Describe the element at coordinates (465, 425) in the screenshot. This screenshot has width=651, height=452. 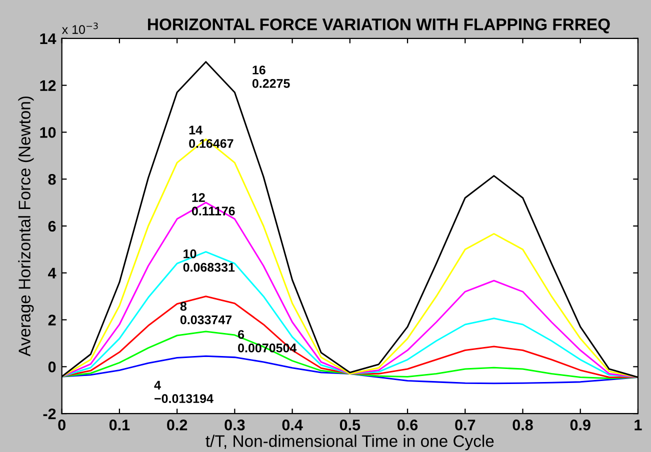
I see `x-tick-label: 0.7` at that location.